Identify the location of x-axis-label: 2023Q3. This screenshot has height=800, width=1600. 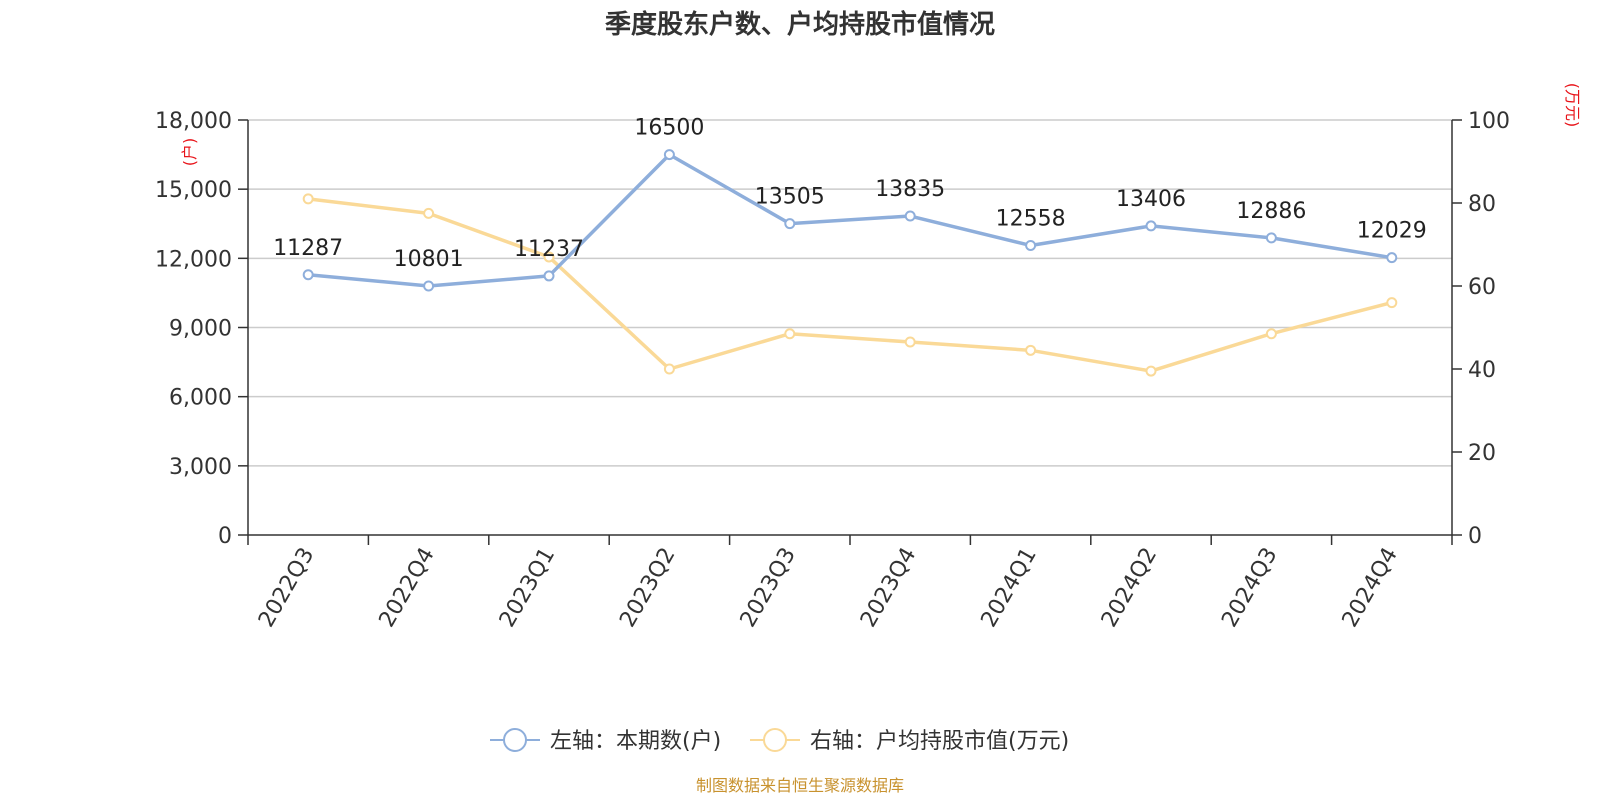
(768, 588).